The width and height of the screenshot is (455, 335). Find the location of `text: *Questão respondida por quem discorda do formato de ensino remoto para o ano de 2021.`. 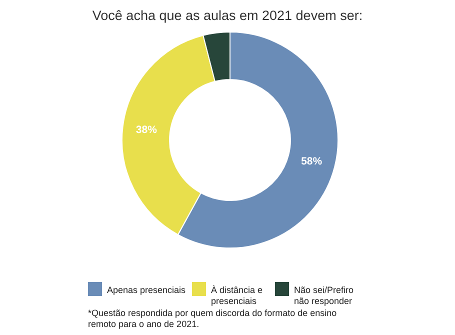

text: *Questão respondida por quem discorda do formato de ensino remoto para o ano de 2021. is located at coordinates (212, 318).